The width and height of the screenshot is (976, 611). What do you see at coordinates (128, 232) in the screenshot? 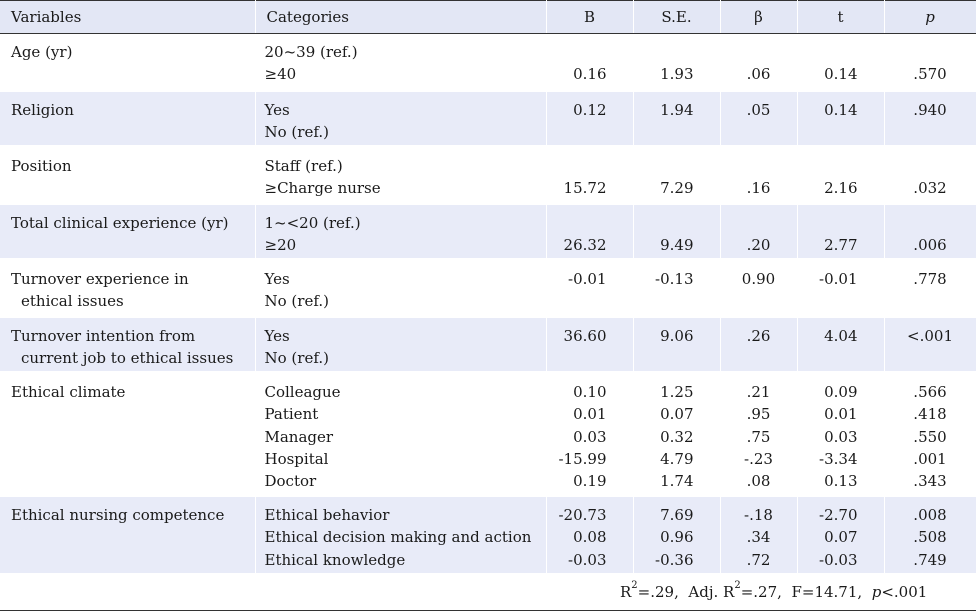
I see `variable-cell: Total clinical experience (yr)` at bounding box center [128, 232].